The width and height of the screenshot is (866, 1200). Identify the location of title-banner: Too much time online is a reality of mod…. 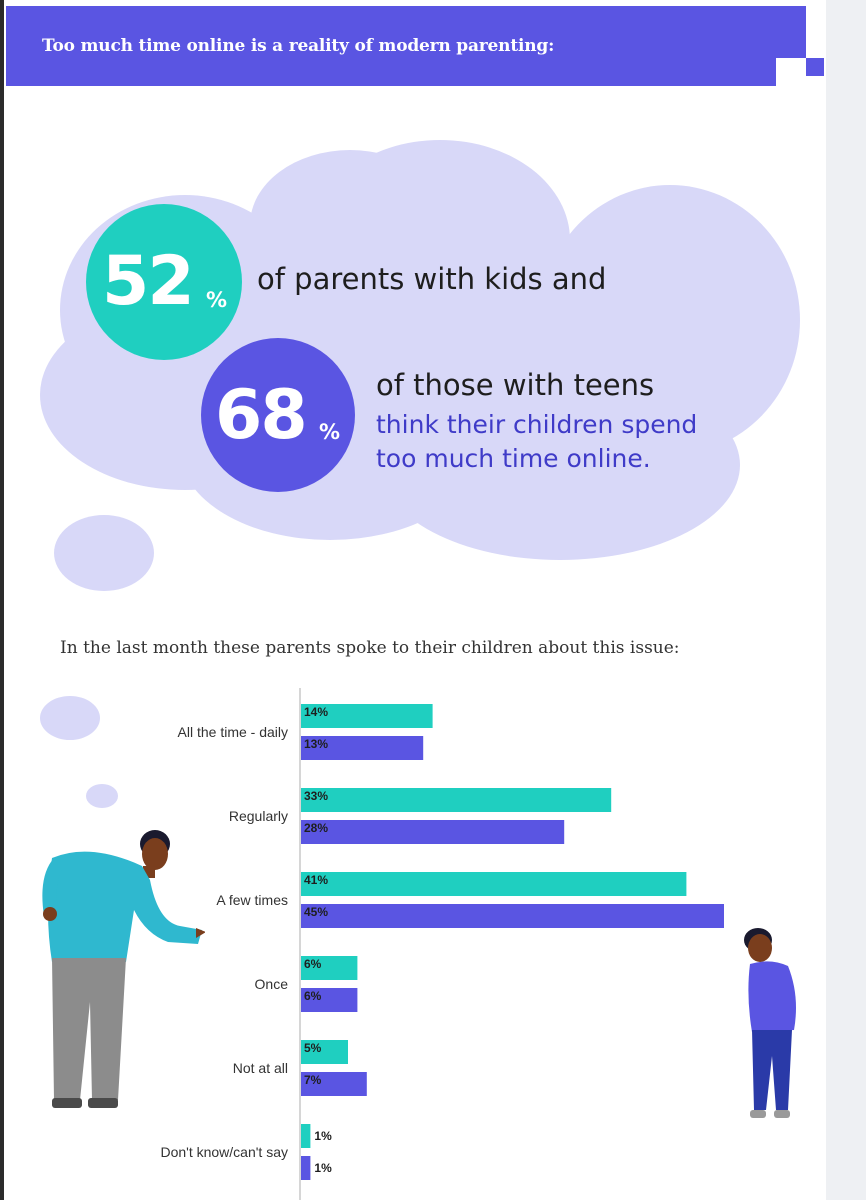
(406, 46).